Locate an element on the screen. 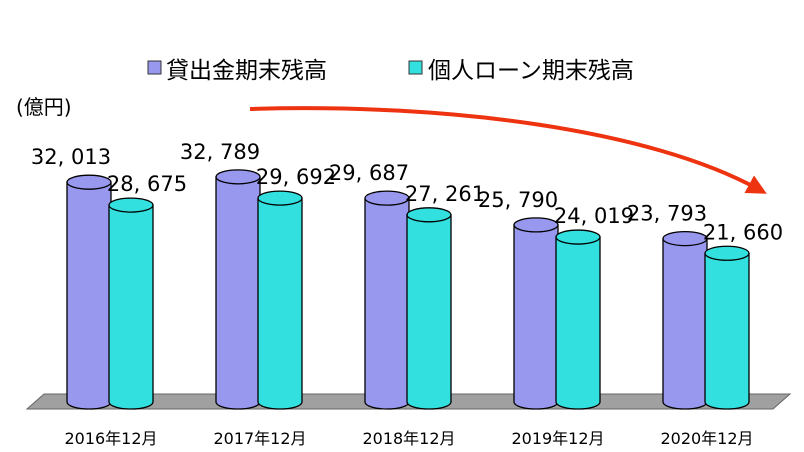  legend: 貸出金期末残高 個人ローン期末残高 is located at coordinates (390, 71).